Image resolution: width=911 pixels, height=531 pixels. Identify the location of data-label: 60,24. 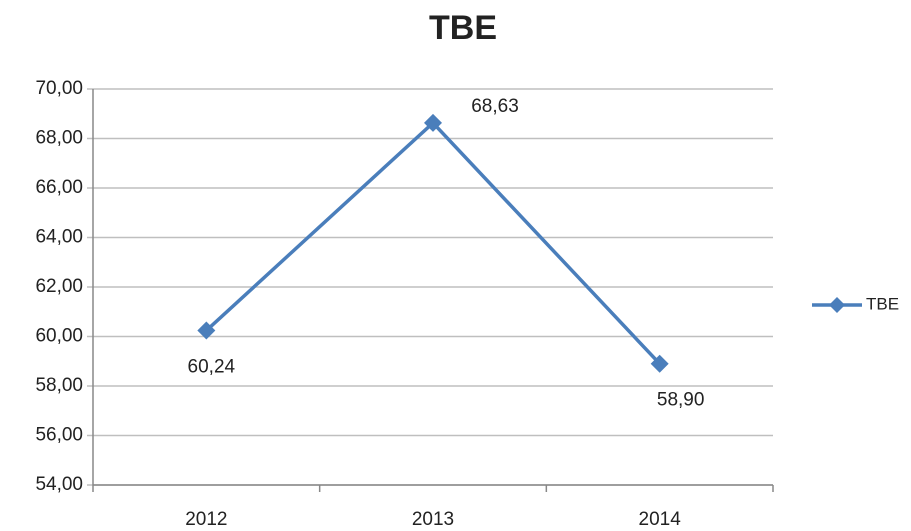
(212, 367).